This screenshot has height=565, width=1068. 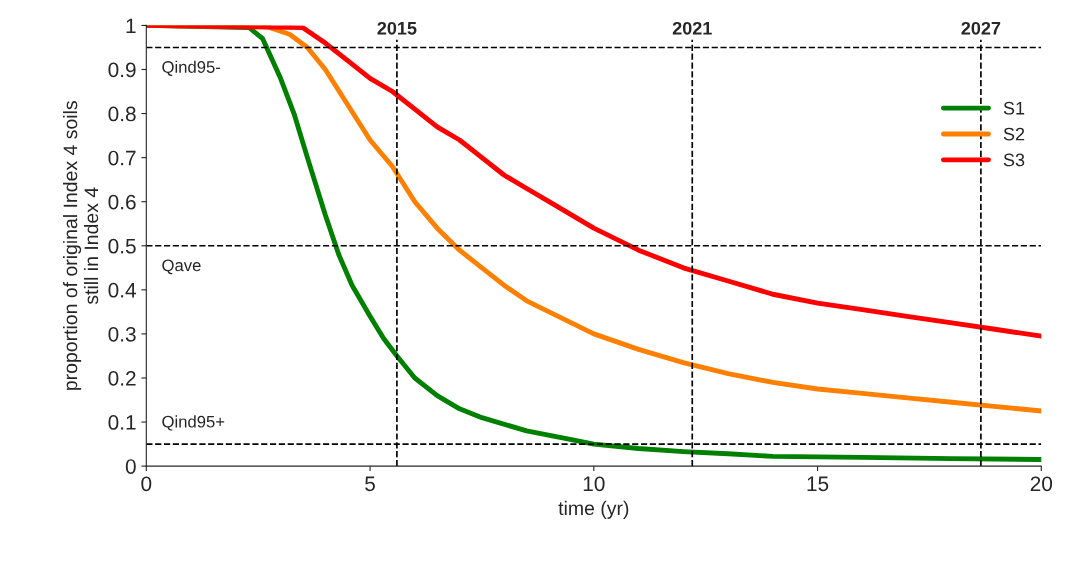 I want to click on annotation: 2027, so click(x=981, y=28).